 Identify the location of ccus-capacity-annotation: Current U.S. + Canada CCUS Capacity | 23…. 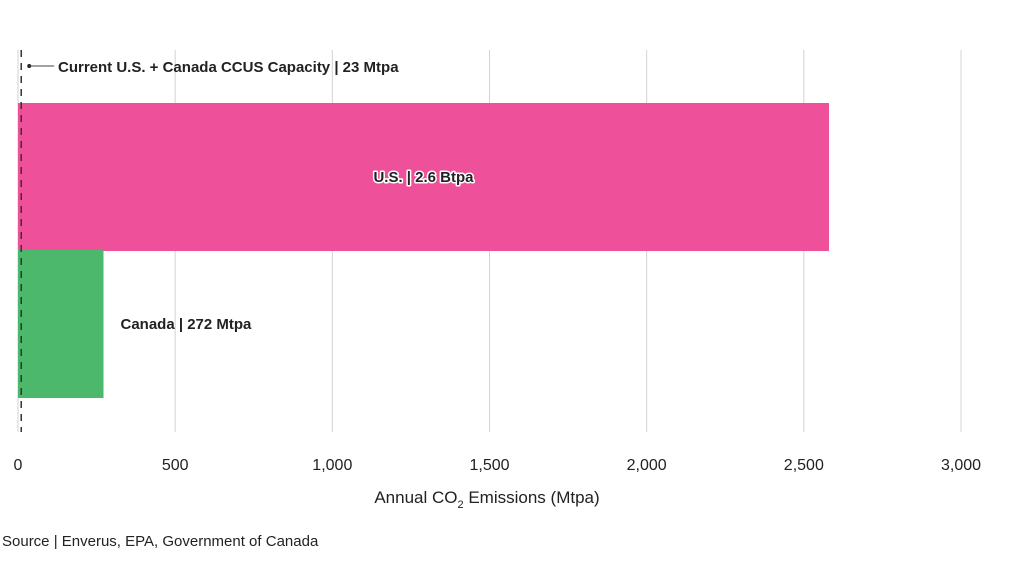
(228, 67).